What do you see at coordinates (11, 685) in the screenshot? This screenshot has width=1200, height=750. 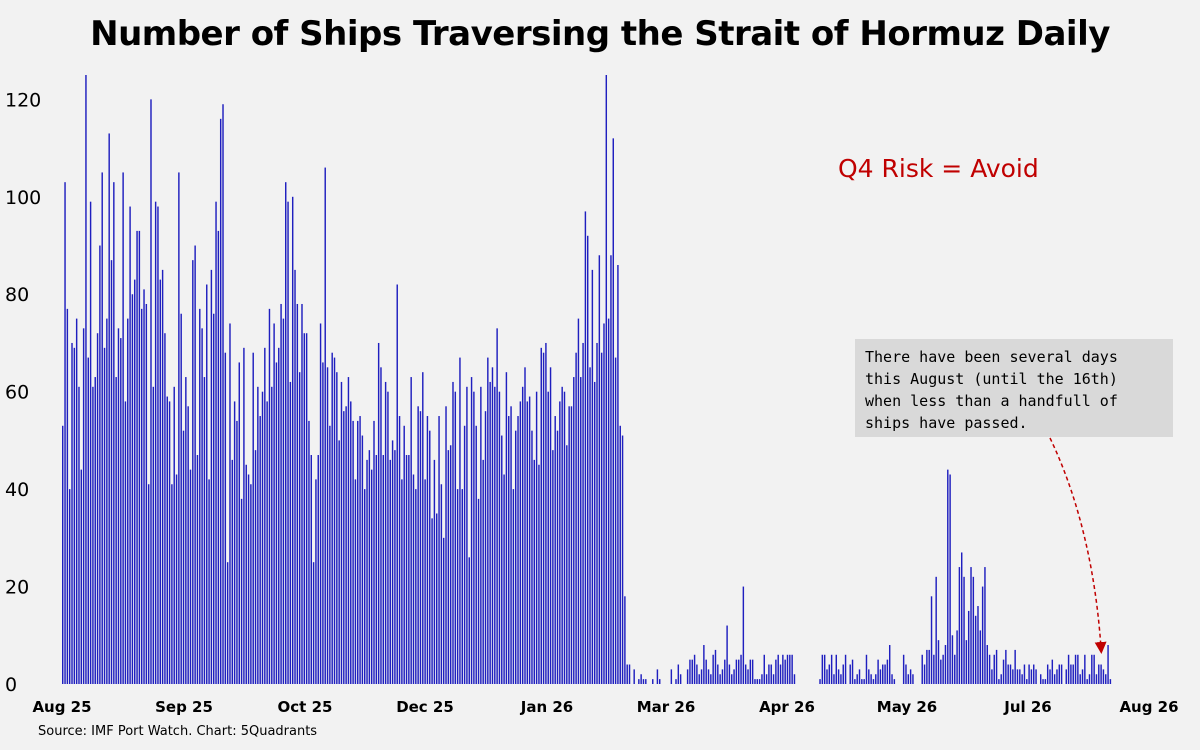 I see `y-tick-label: 0` at bounding box center [11, 685].